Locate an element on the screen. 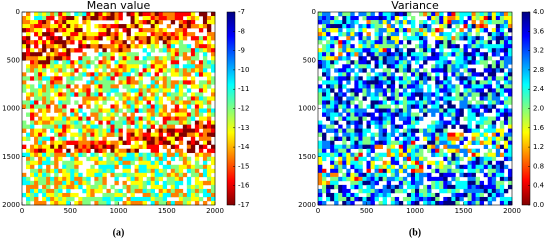 This screenshot has width=550, height=243. y-tick-label: 1000 is located at coordinates (307, 109).